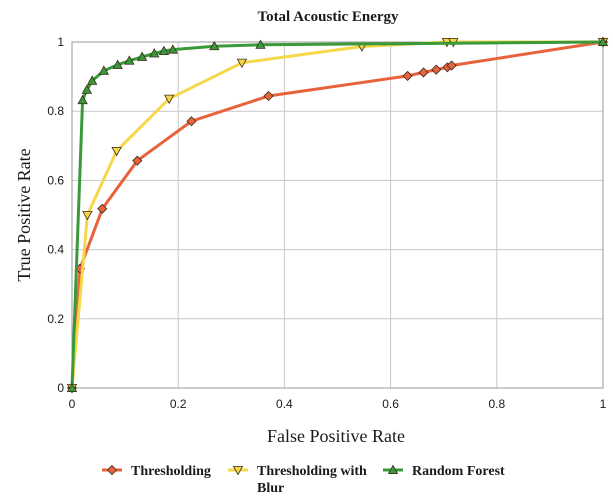 Image resolution: width=613 pixels, height=499 pixels. Describe the element at coordinates (171, 471) in the screenshot. I see `legend-label: Thresholding` at that location.